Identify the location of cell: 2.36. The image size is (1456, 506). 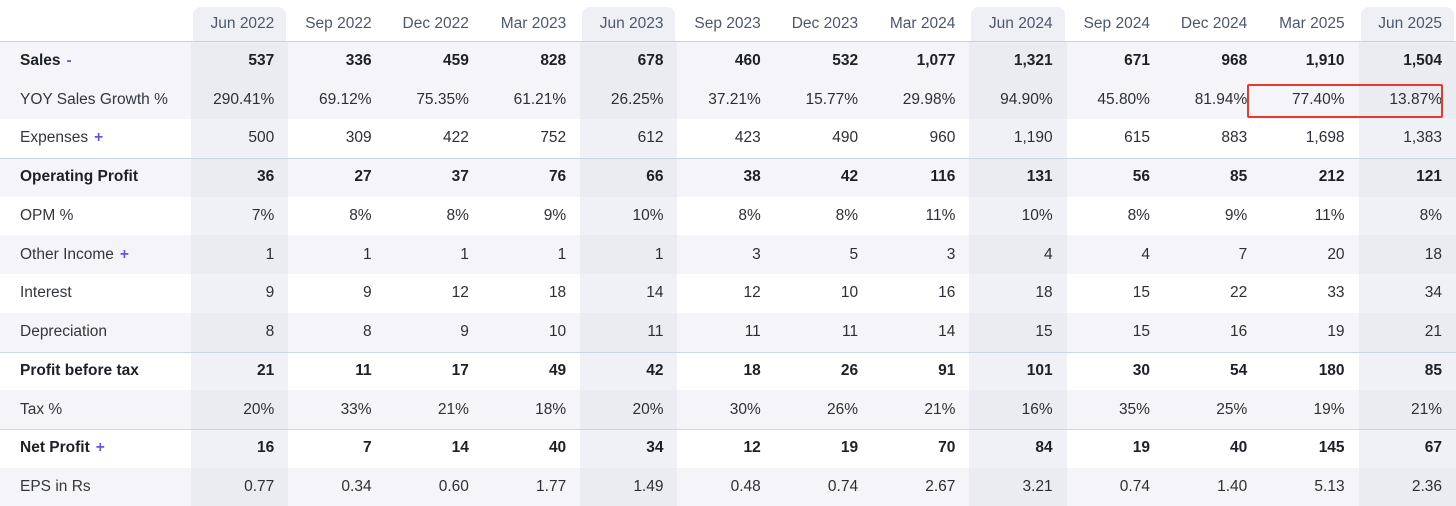
(1407, 486).